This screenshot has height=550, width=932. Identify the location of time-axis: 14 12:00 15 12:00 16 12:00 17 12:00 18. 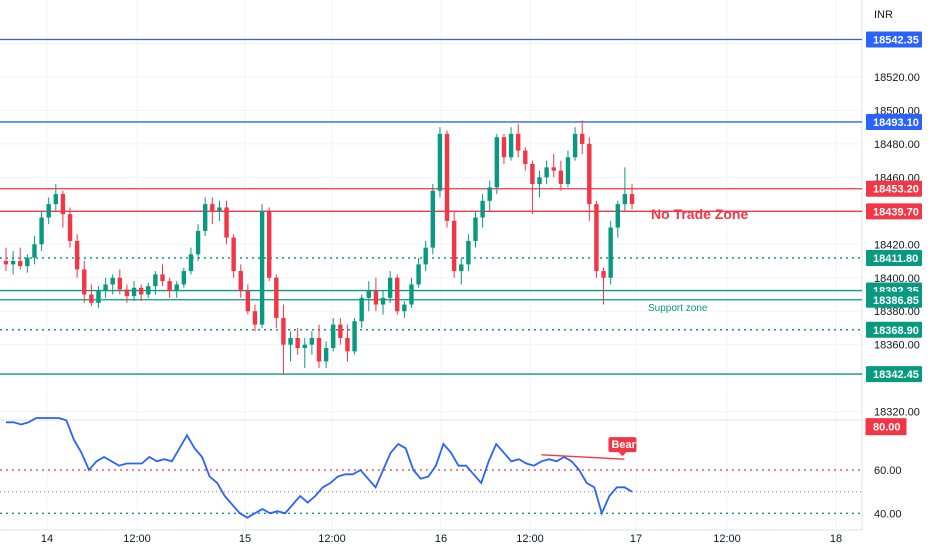
(441, 539).